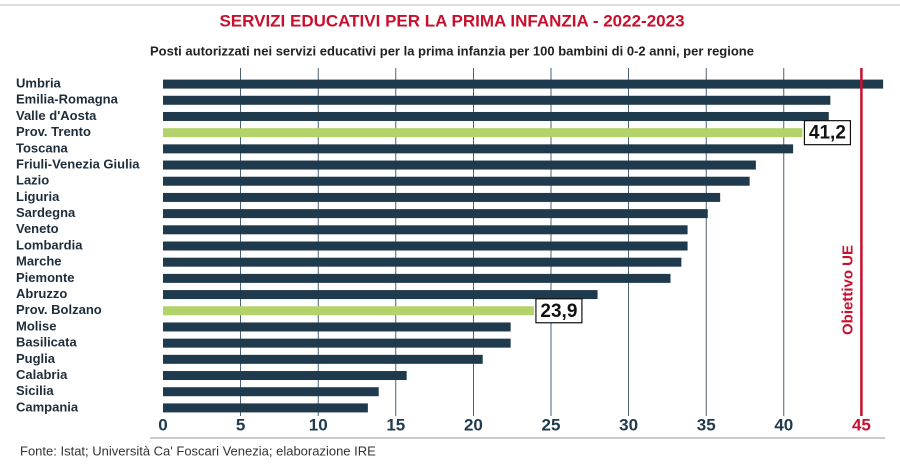 The width and height of the screenshot is (900, 467). I want to click on value-label: 41,2, so click(827, 133).